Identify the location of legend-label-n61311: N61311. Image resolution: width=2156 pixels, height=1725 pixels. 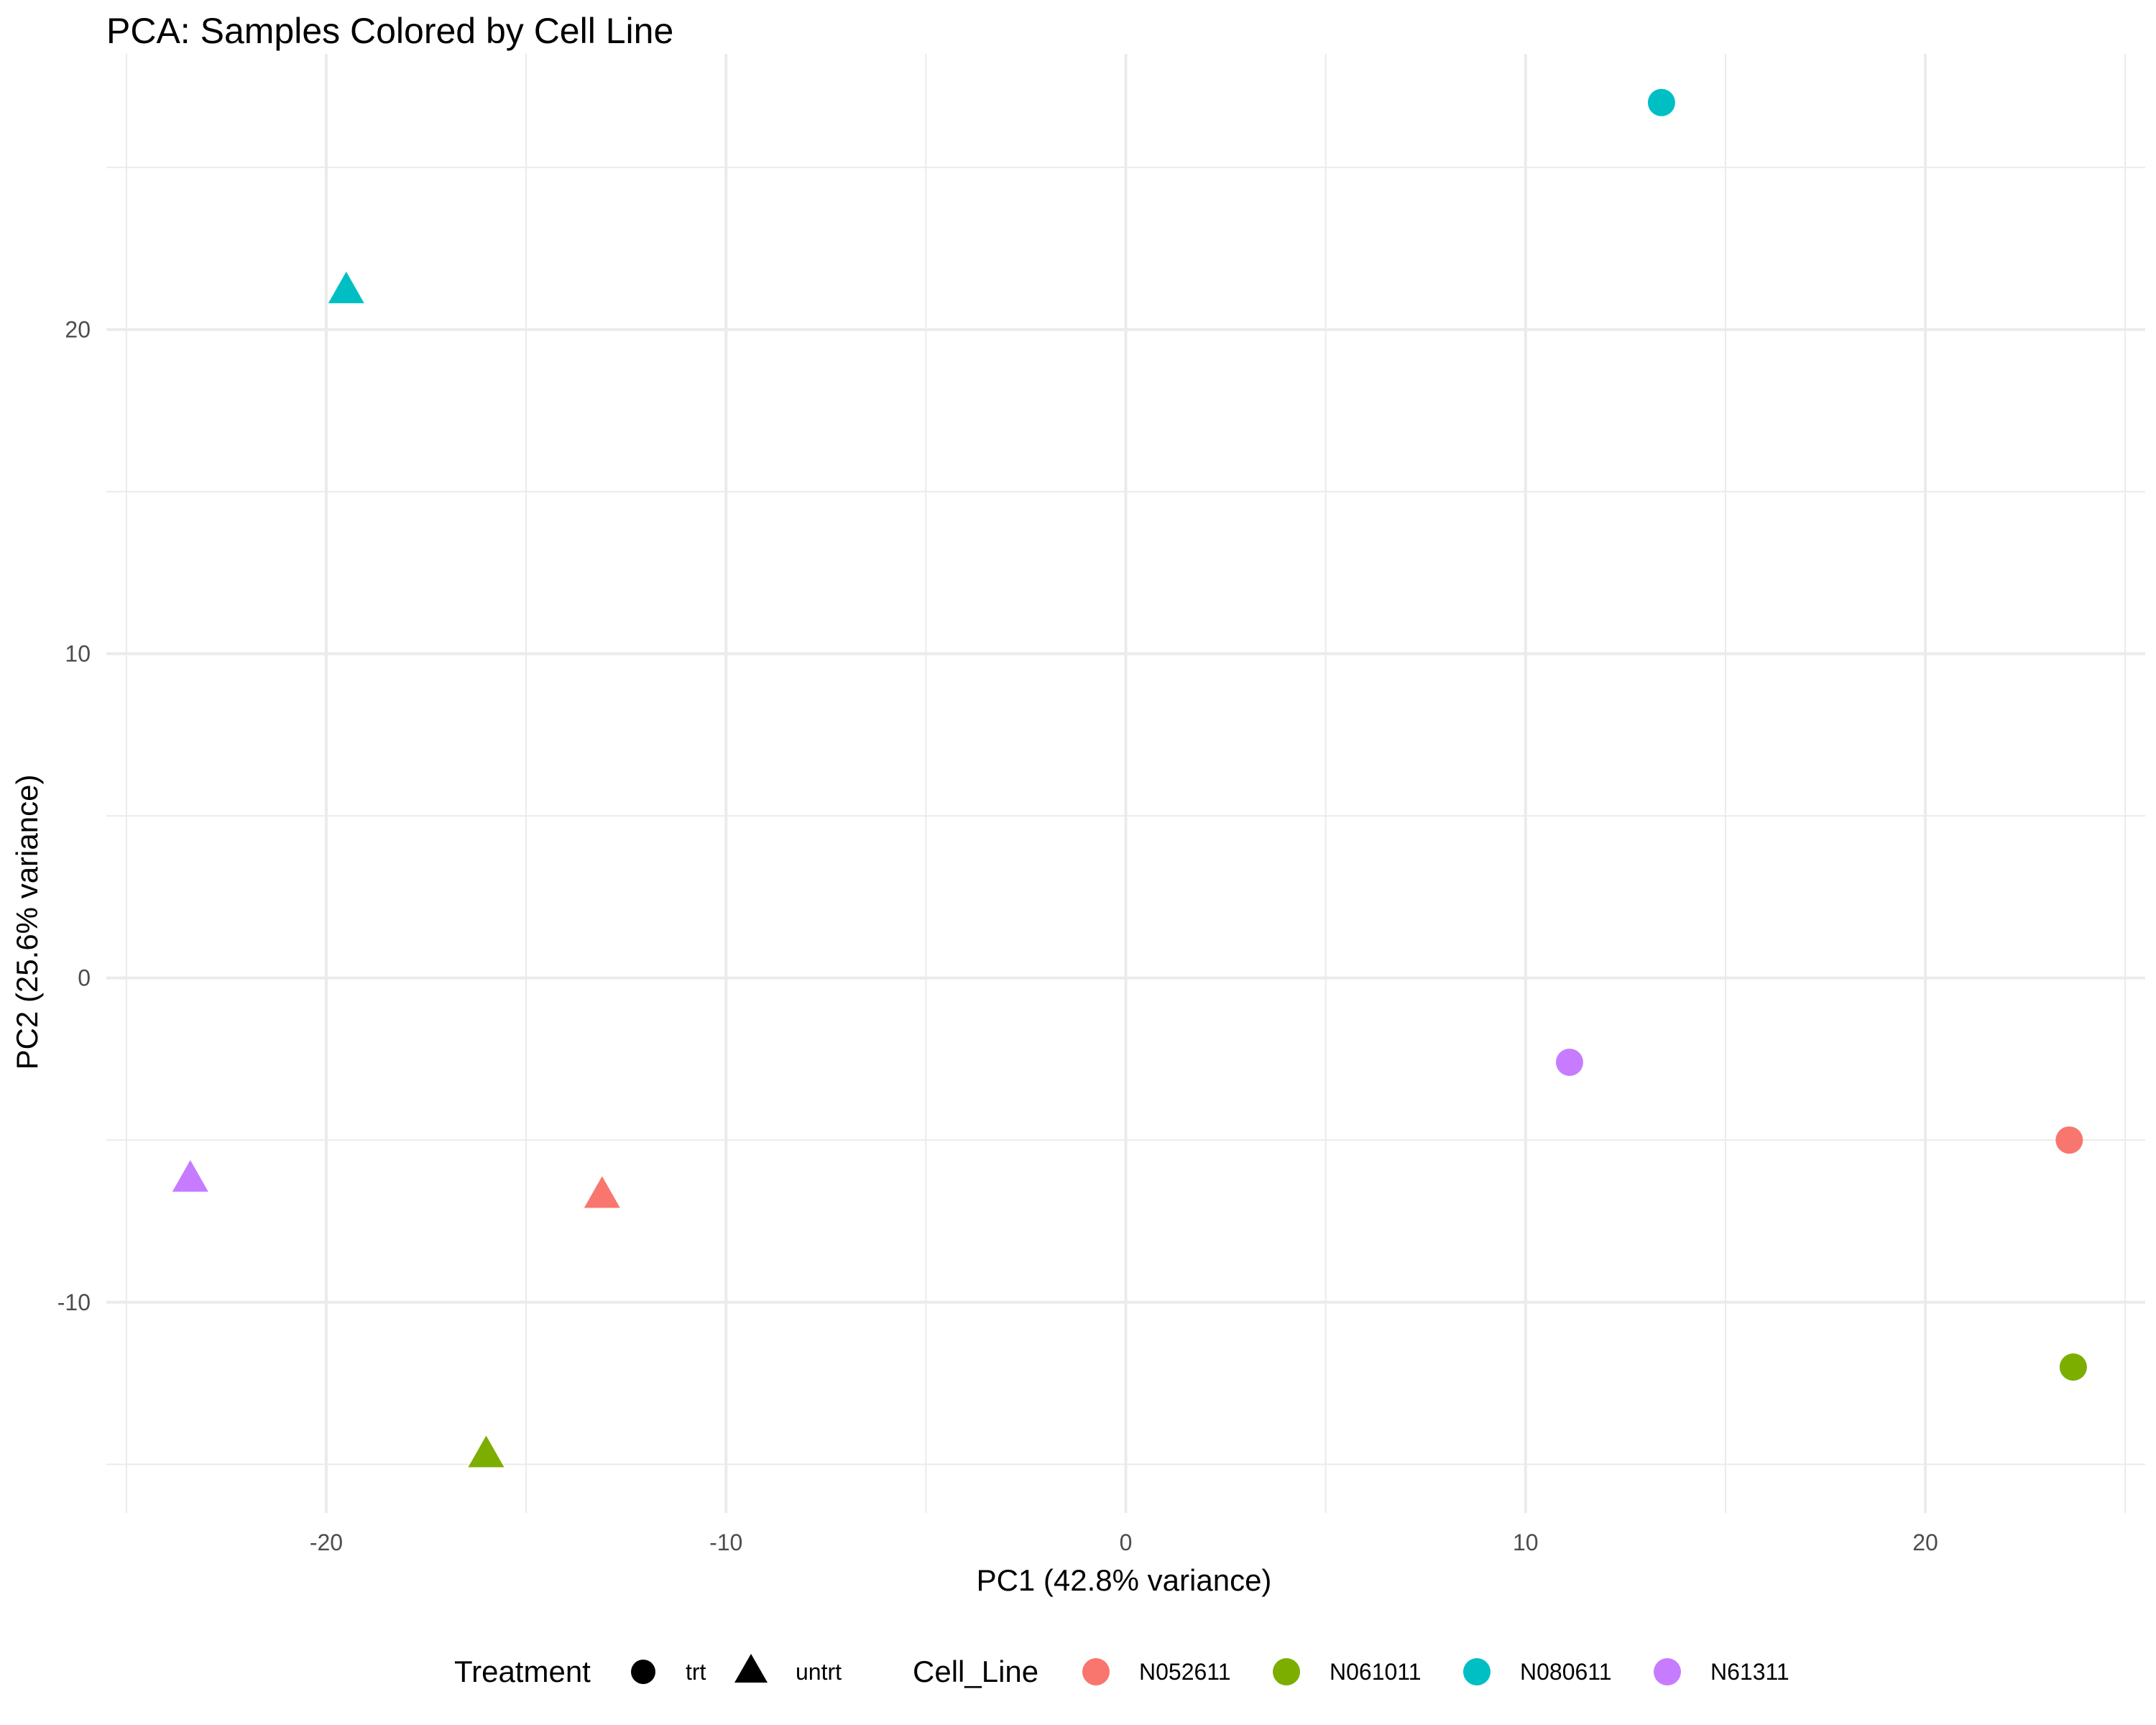
(1750, 1672).